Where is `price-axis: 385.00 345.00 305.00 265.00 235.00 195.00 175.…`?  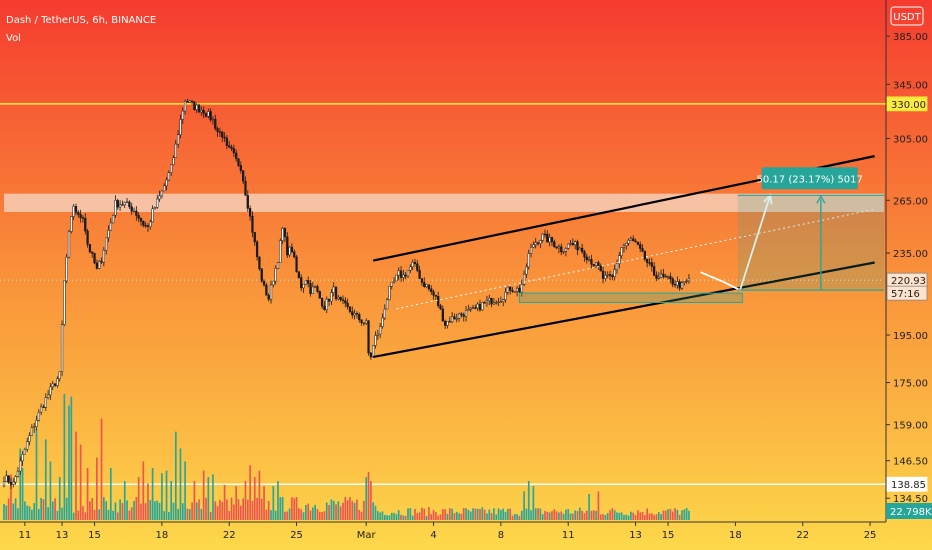 price-axis: 385.00 345.00 305.00 265.00 235.00 195.00 175.… is located at coordinates (907, 268).